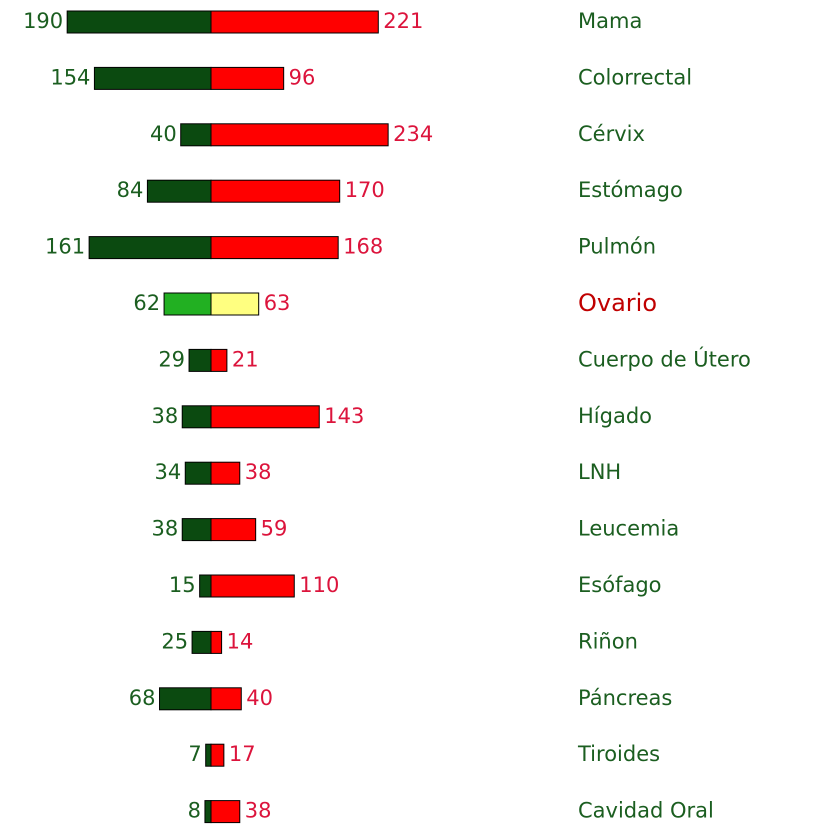 The height and width of the screenshot is (827, 823). Describe the element at coordinates (617, 247) in the screenshot. I see `category-label: Pulmón` at that location.